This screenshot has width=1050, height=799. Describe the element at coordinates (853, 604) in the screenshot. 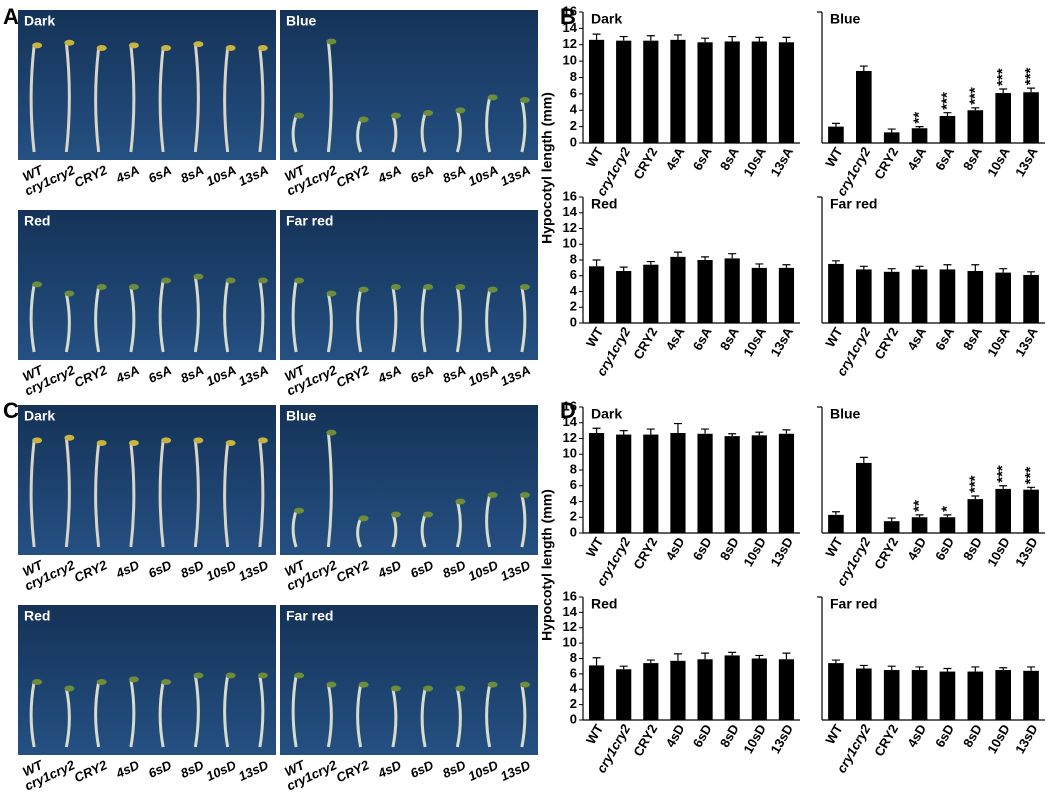

I see `chart-title: Far red` at that location.